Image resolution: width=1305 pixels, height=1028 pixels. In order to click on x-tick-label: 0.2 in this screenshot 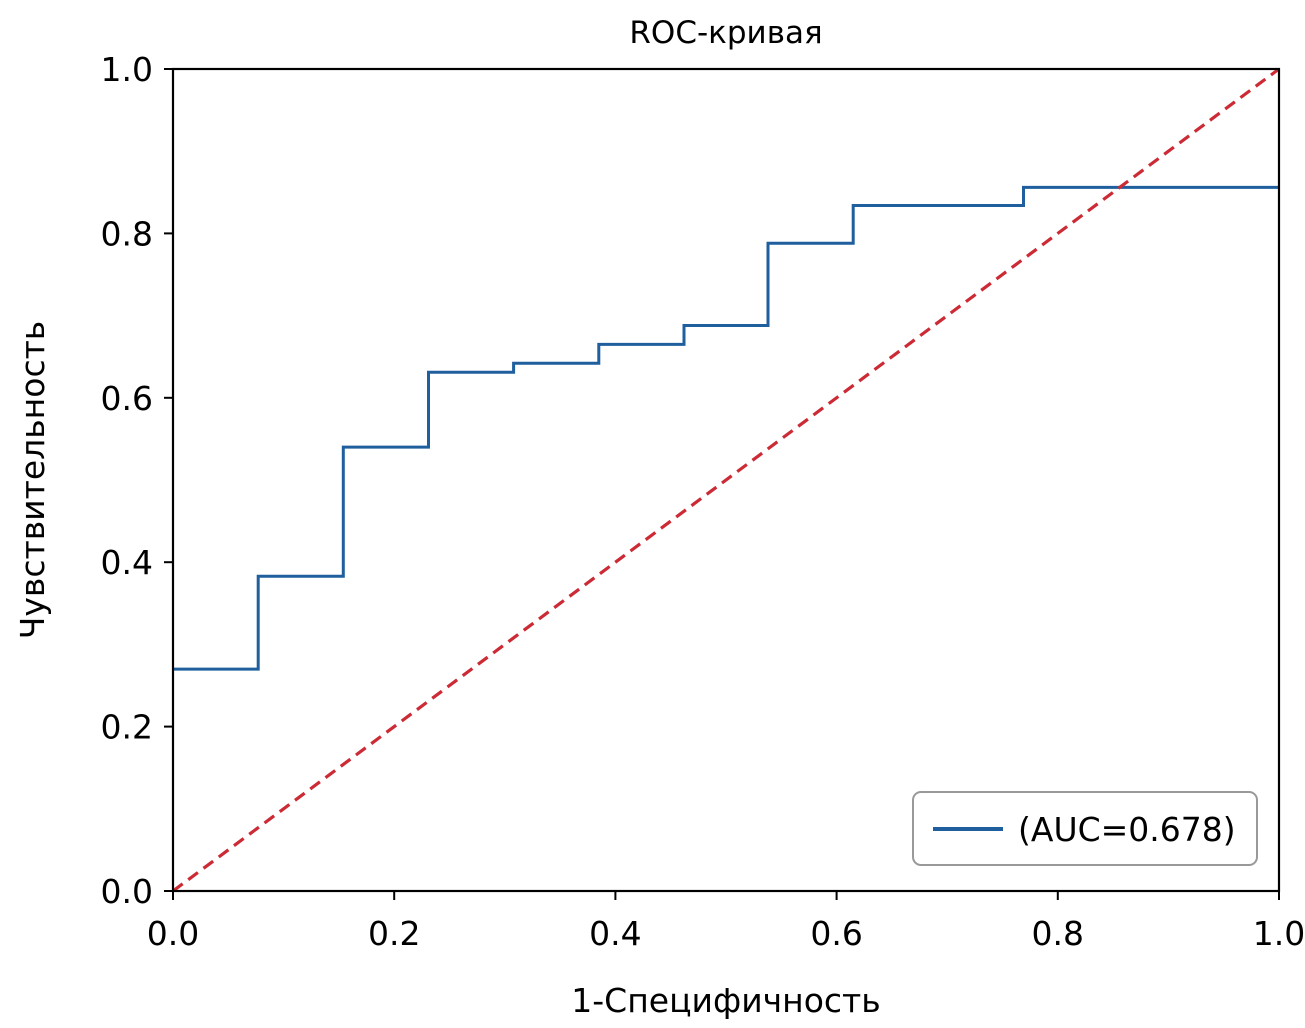, I will do `click(394, 933)`.